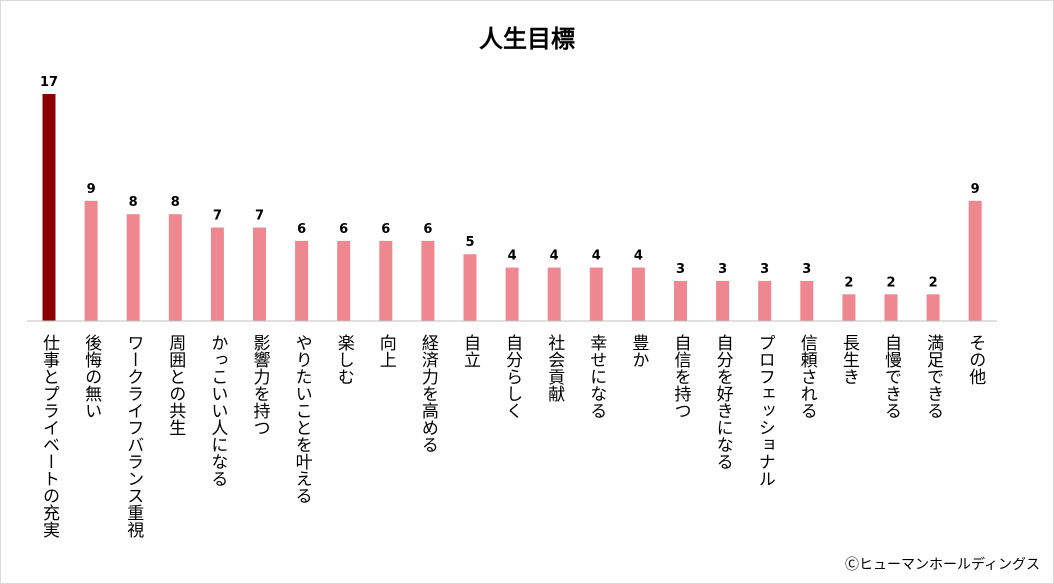 This screenshot has width=1054, height=584. What do you see at coordinates (723, 402) in the screenshot?
I see `category-label: 自分を好きになる` at bounding box center [723, 402].